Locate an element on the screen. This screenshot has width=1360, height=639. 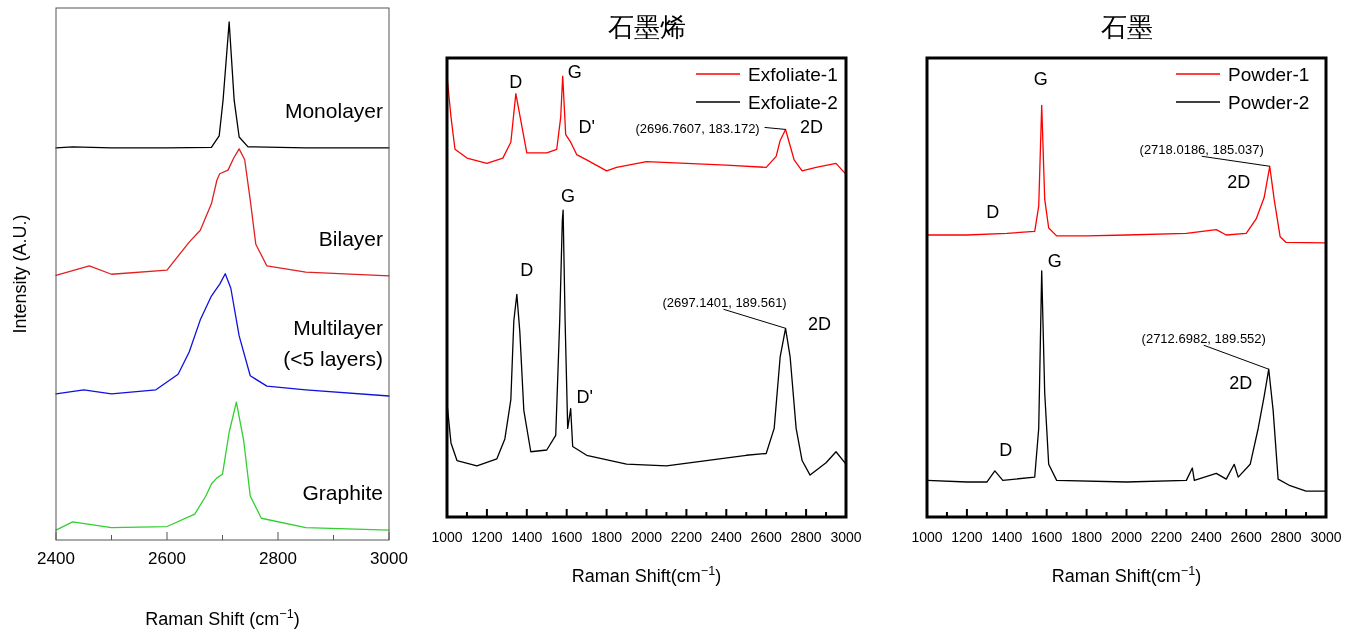
chart-title: 石墨烯 is located at coordinates (646, 27).